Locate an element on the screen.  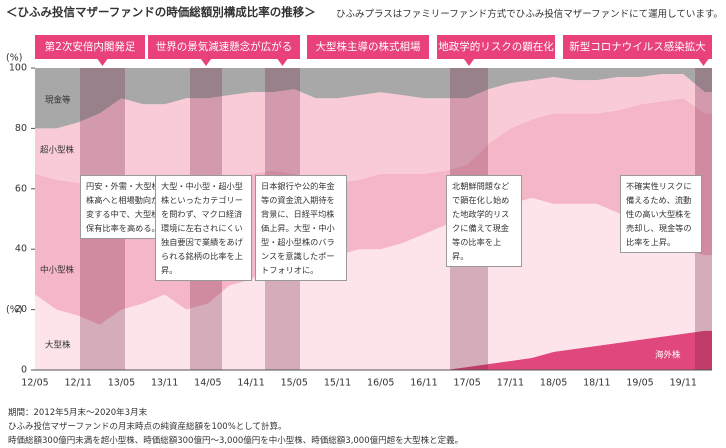
x-tick-label: 17/05 is located at coordinates (466, 383).